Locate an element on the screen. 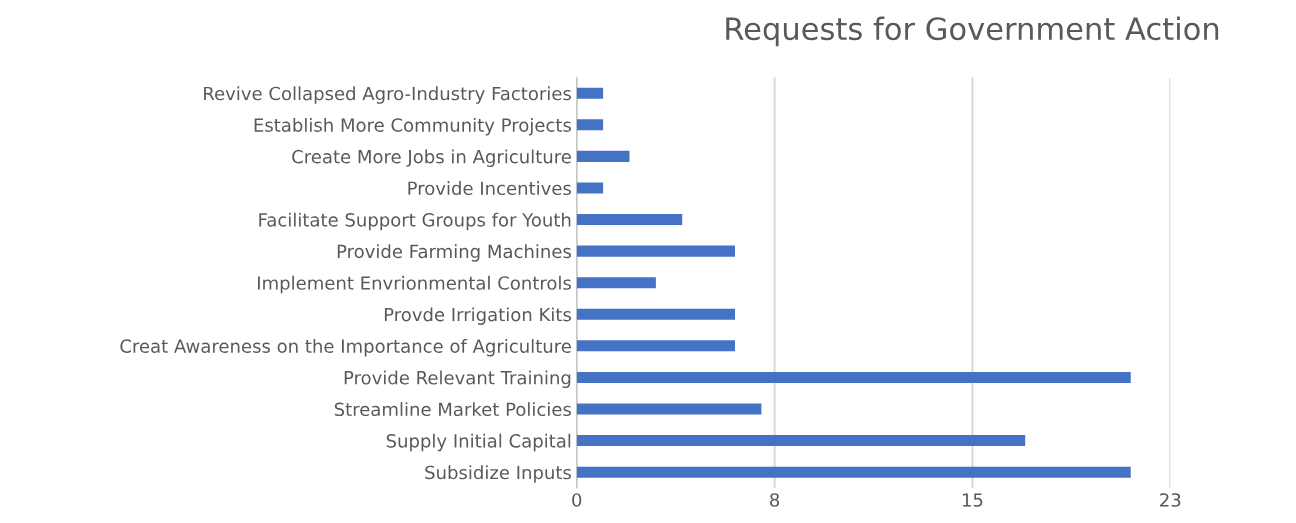 This screenshot has width=1296, height=523. x-tick-label: 8 is located at coordinates (775, 500).